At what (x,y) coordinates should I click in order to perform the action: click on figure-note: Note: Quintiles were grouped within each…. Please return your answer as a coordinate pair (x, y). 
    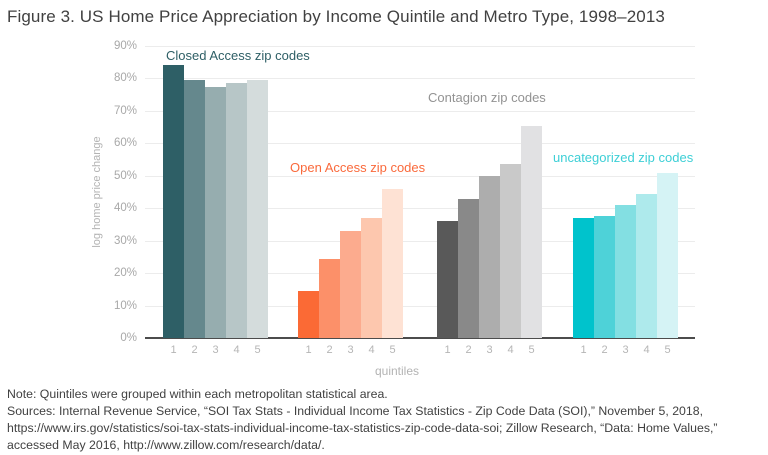
    Looking at the image, I should click on (197, 394).